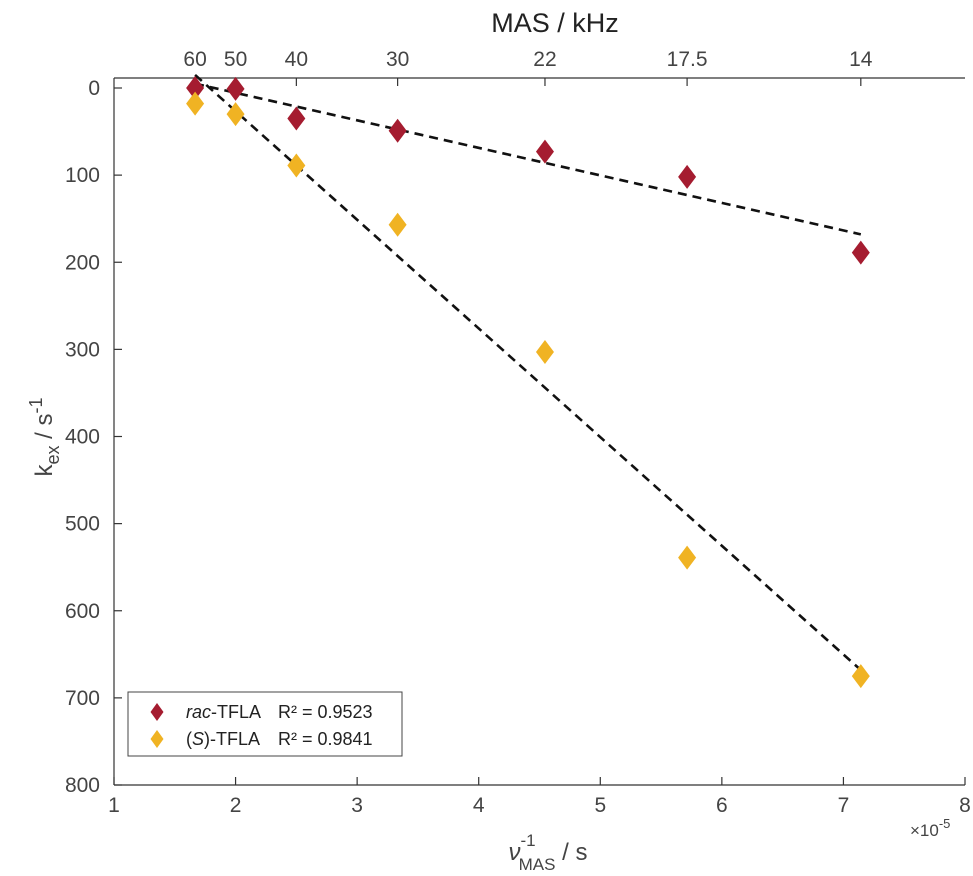  I want to click on legend-label-s-italic: S, so click(198, 739).